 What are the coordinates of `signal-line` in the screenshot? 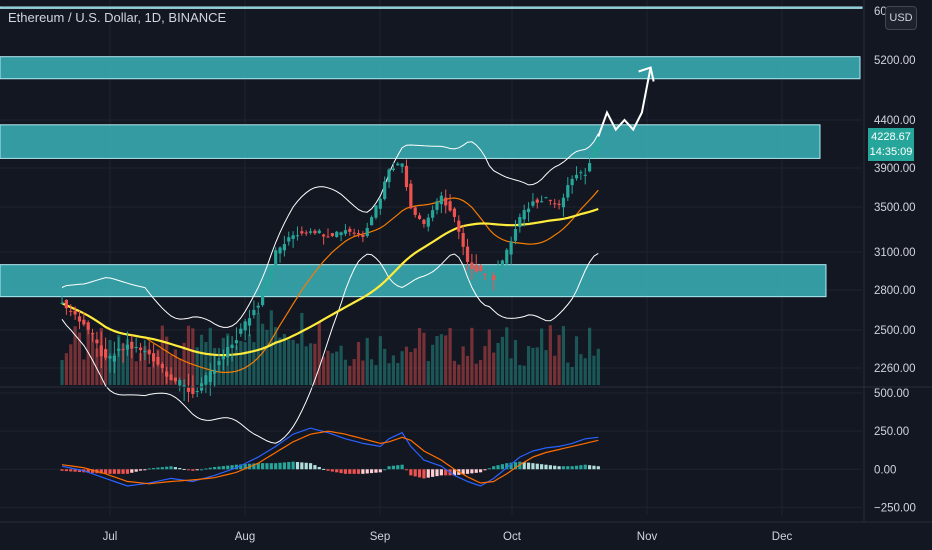 It's located at (330, 457).